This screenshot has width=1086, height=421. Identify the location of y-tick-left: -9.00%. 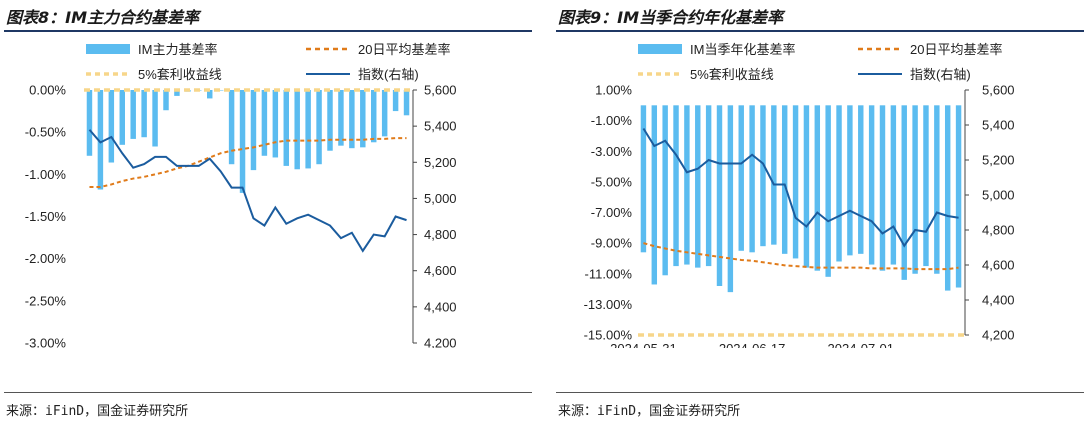
(612, 243).